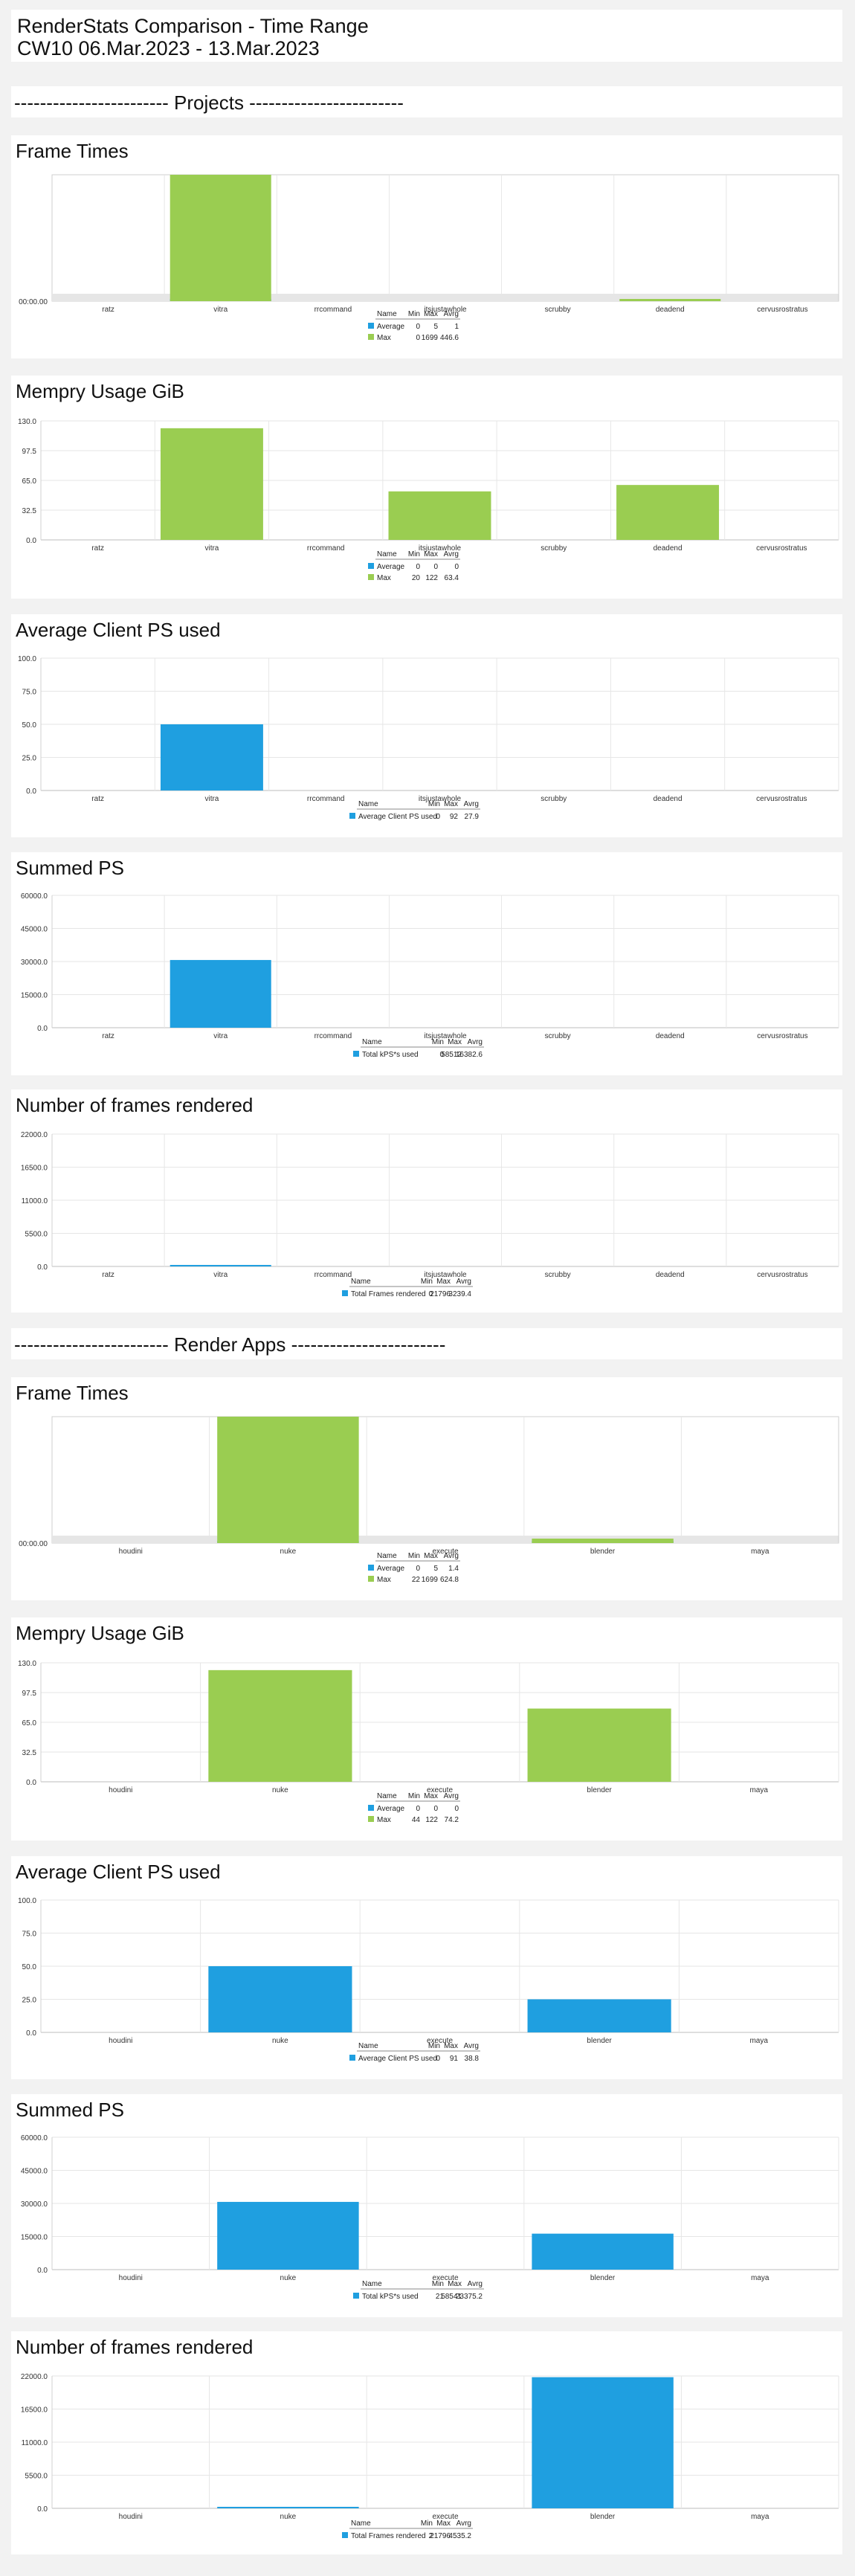 The width and height of the screenshot is (855, 2576). What do you see at coordinates (29, 481) in the screenshot?
I see `y-tick-label: 65.0` at bounding box center [29, 481].